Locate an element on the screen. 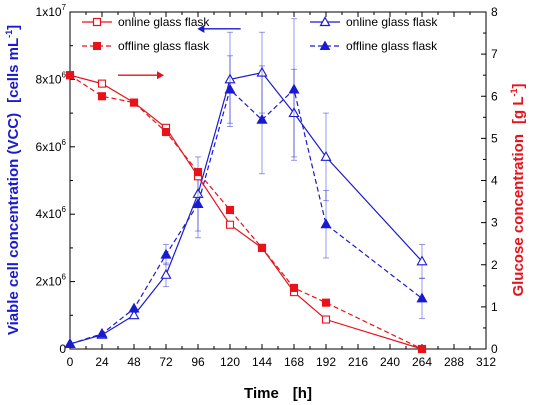 The height and width of the screenshot is (405, 533). y-left-title-main: Viable cell concentration (VCC) is located at coordinates (13, 224).